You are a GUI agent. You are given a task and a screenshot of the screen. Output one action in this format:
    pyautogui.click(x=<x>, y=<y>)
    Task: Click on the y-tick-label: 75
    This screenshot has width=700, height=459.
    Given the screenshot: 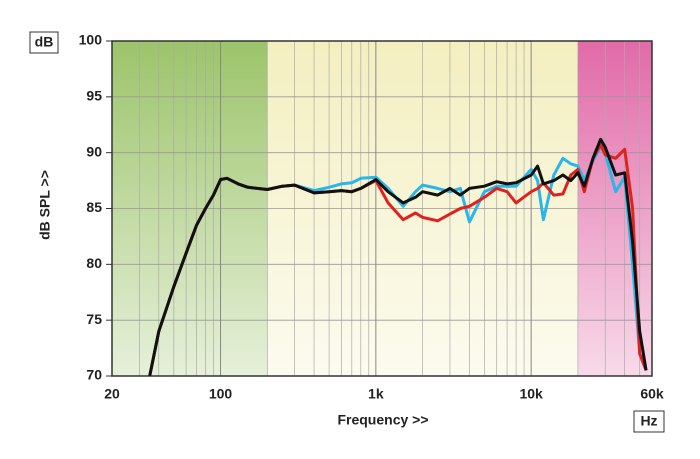 What is the action you would take?
    pyautogui.click(x=94, y=319)
    